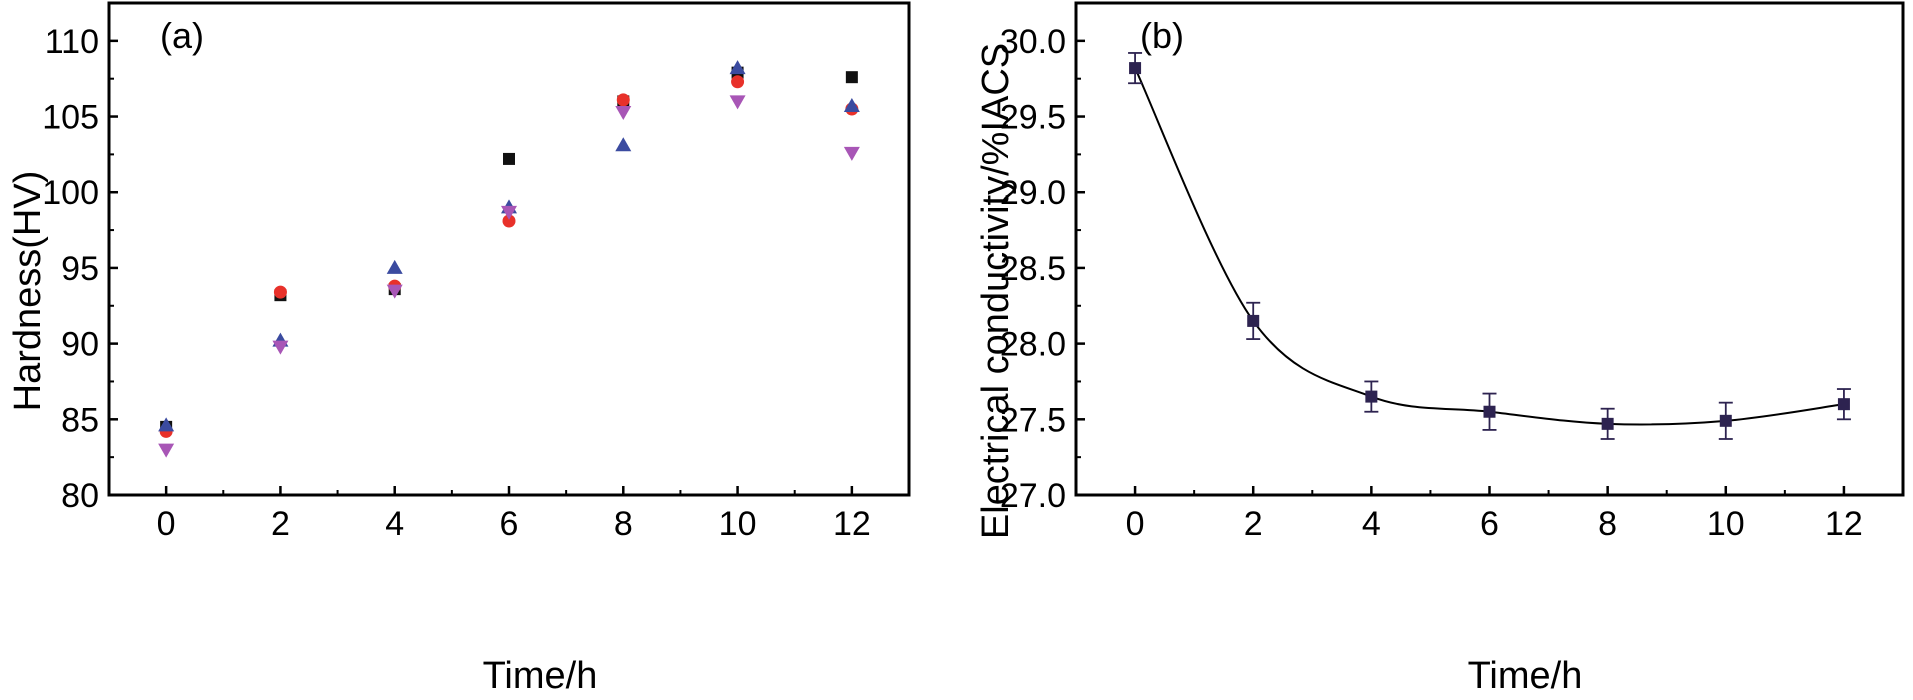 The width and height of the screenshot is (1913, 700). What do you see at coordinates (28, 291) in the screenshot?
I see `panel-a-y-axis-title: Hardness(HV)` at bounding box center [28, 291].